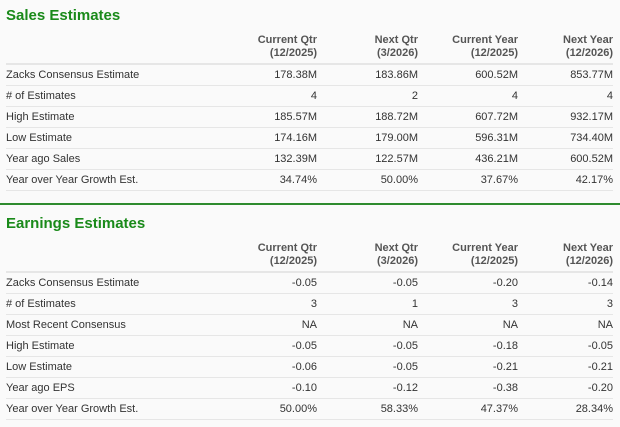  I want to click on section-title: Earnings Estimates, so click(76, 223).